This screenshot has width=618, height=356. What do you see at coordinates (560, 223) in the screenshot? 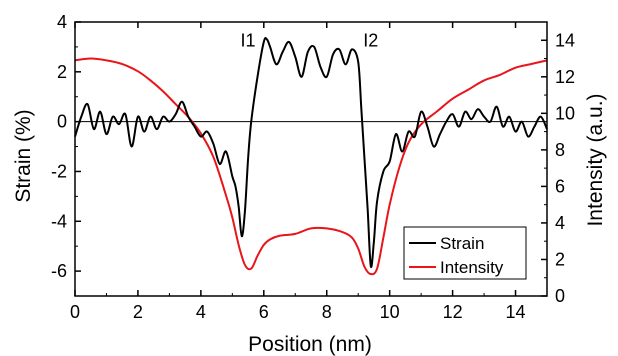
I see `right-y-tick-label: 4` at bounding box center [560, 223].